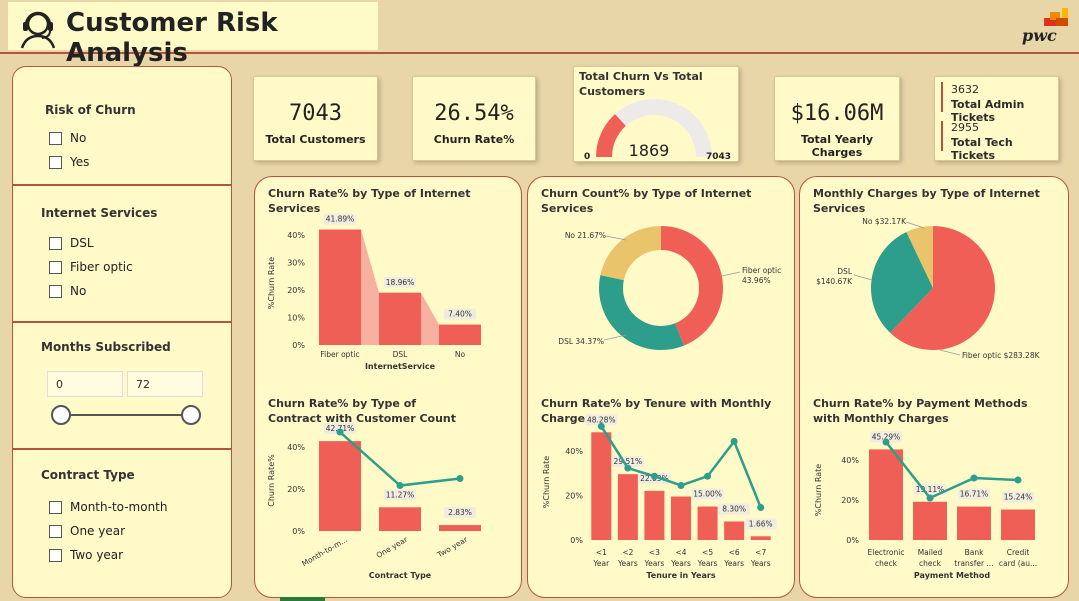 The height and width of the screenshot is (601, 1079). What do you see at coordinates (400, 494) in the screenshot?
I see `data-label: 11.27%` at bounding box center [400, 494].